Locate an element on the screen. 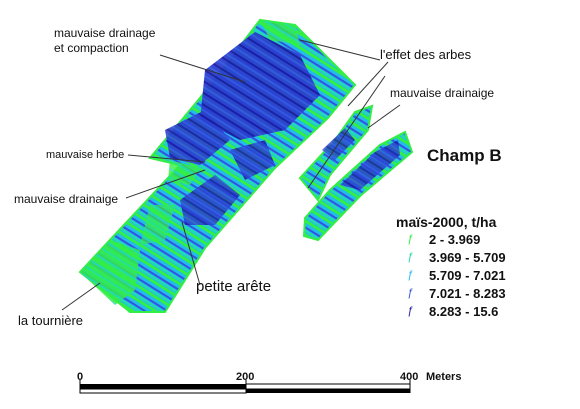 This screenshot has height=409, width=580. label-tourniere: la tournière is located at coordinates (51, 320).